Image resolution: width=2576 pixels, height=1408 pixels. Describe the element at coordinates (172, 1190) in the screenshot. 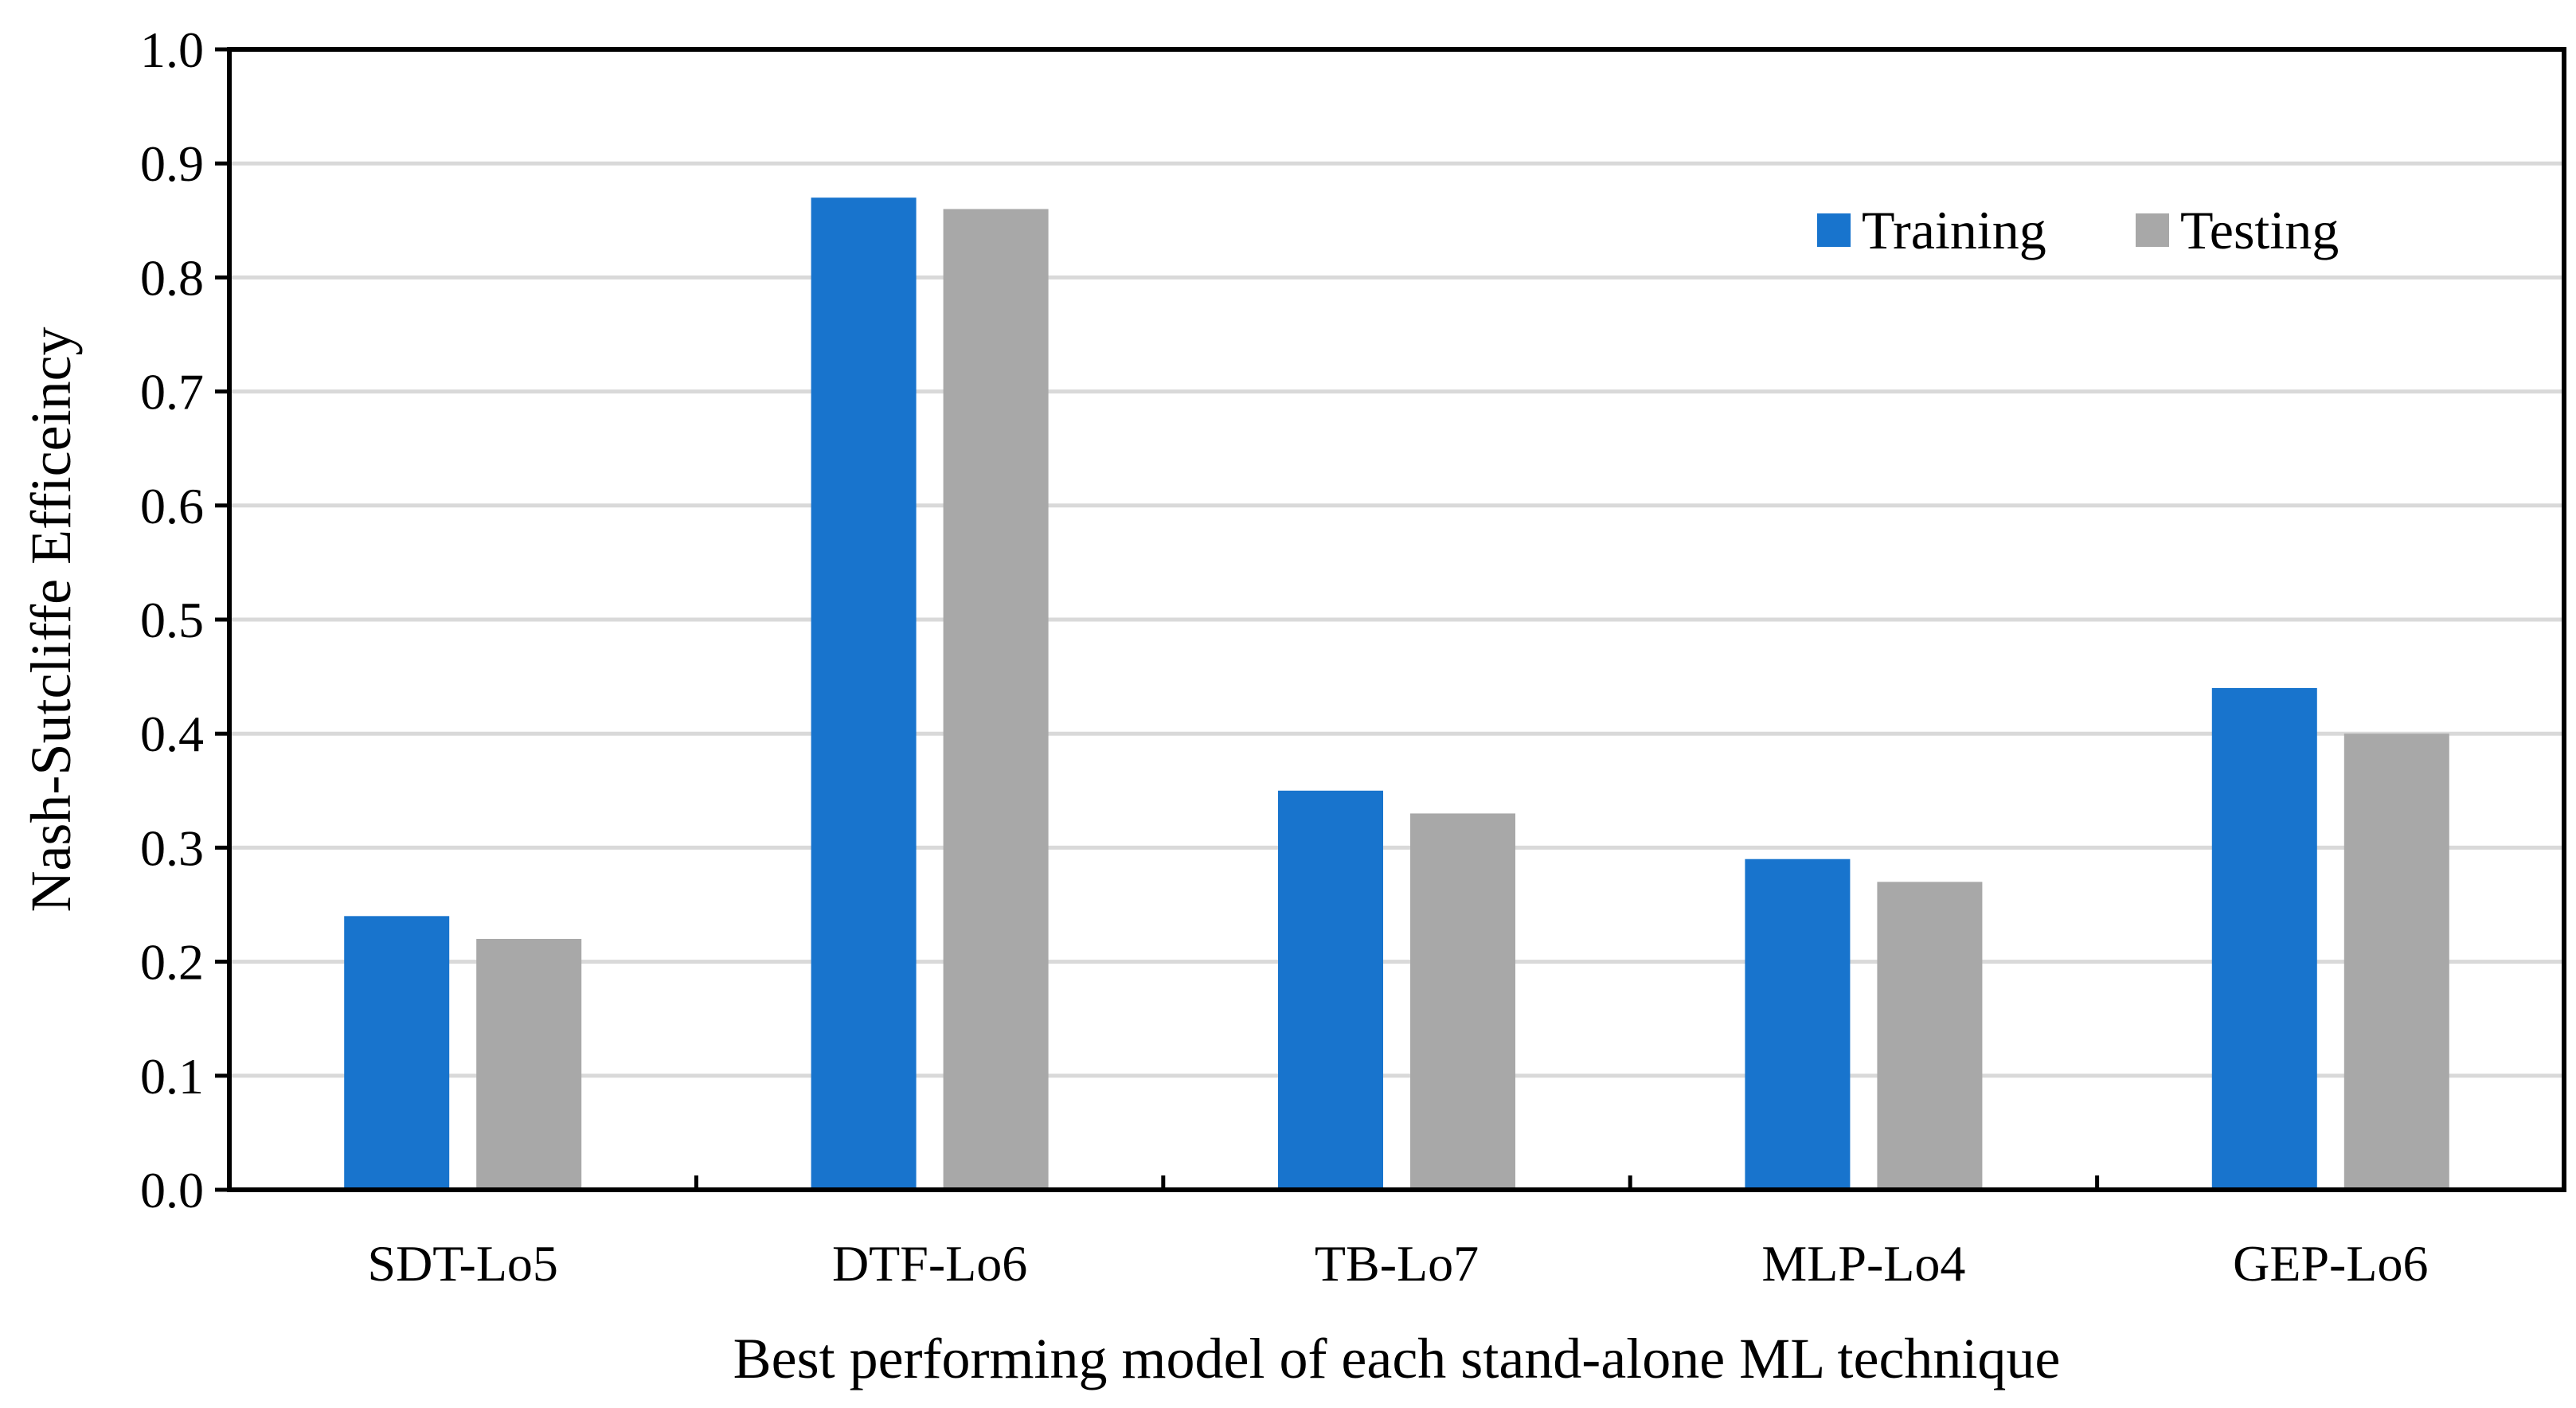

I see `y-tick-label: 0.0` at that location.